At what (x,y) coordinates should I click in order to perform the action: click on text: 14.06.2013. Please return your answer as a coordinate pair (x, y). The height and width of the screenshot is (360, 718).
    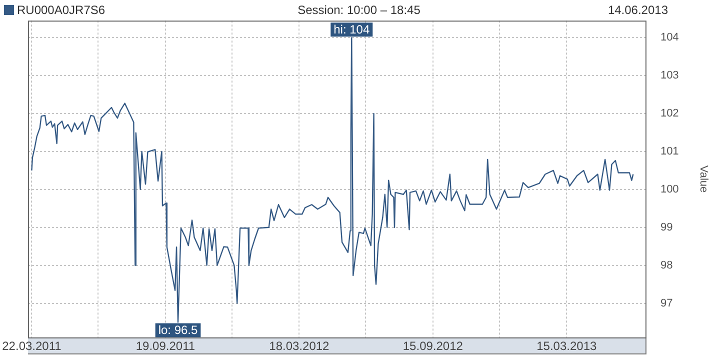
    Looking at the image, I should click on (638, 10).